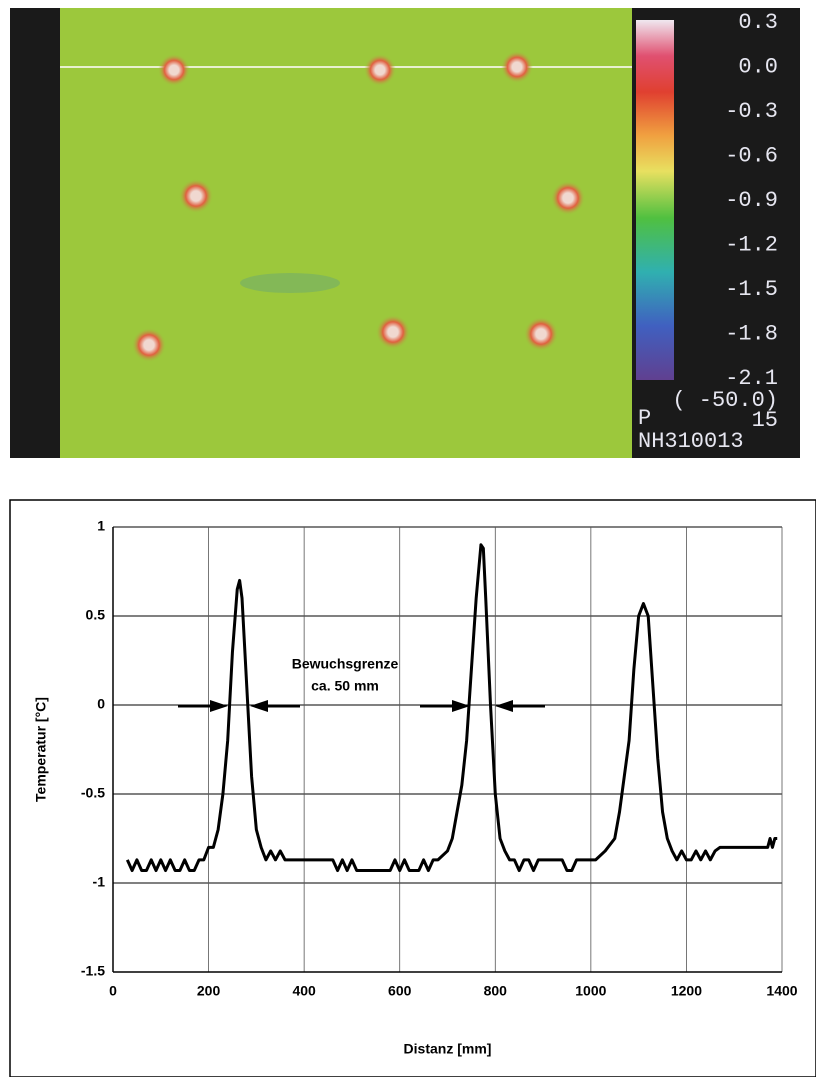  What do you see at coordinates (758, 22) in the screenshot?
I see `scale-label: 0.3` at bounding box center [758, 22].